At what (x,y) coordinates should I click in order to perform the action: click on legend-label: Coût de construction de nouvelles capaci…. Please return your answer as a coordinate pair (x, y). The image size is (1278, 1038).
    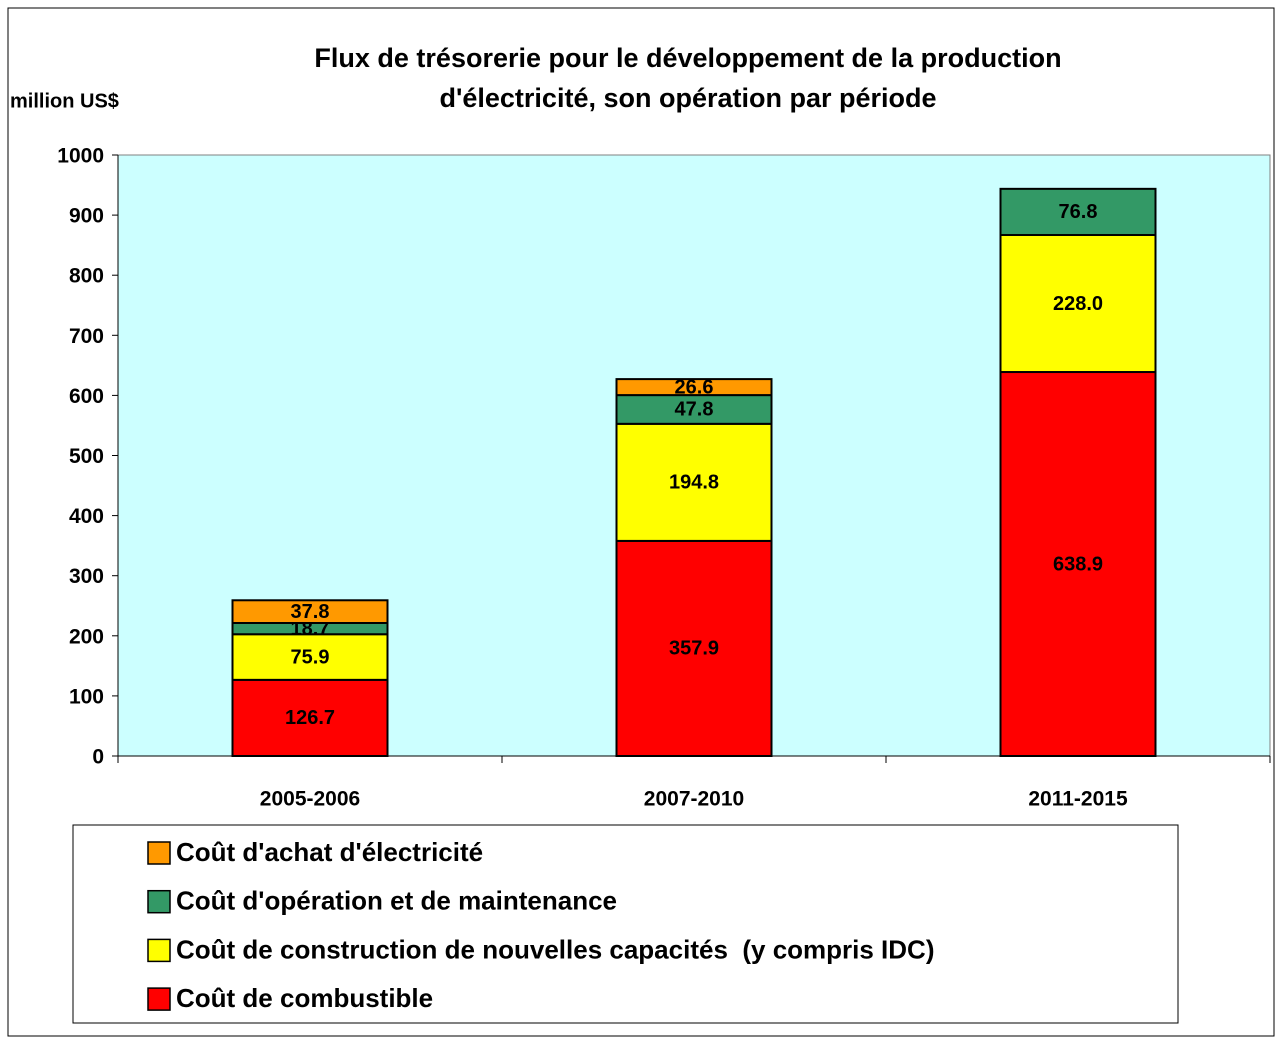
    Looking at the image, I should click on (555, 949).